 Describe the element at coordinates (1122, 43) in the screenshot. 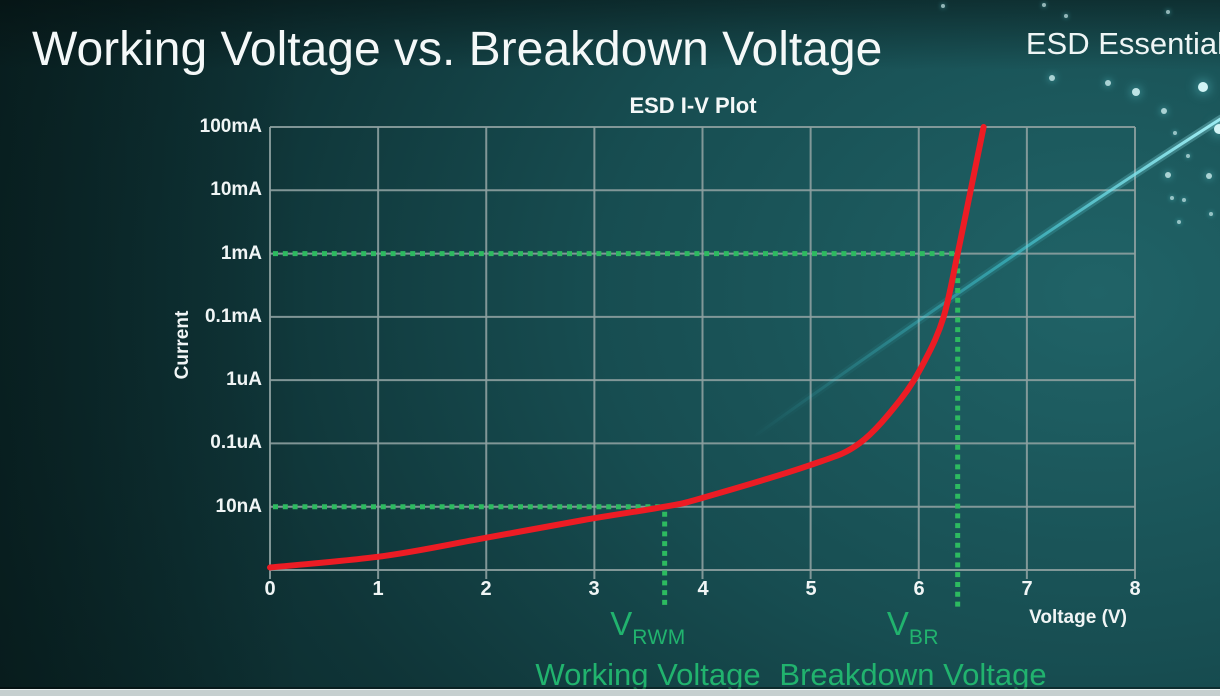

I see `brand-watermark: ESD Essential` at that location.